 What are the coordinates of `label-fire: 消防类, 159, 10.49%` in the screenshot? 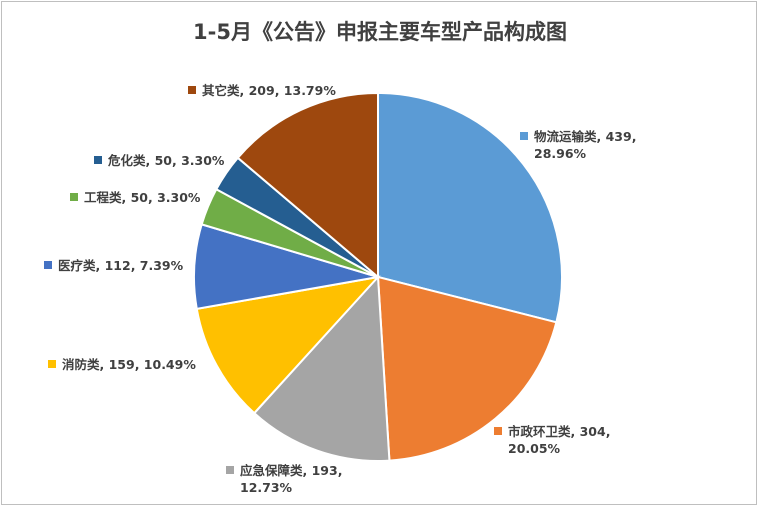 It's located at (122, 364).